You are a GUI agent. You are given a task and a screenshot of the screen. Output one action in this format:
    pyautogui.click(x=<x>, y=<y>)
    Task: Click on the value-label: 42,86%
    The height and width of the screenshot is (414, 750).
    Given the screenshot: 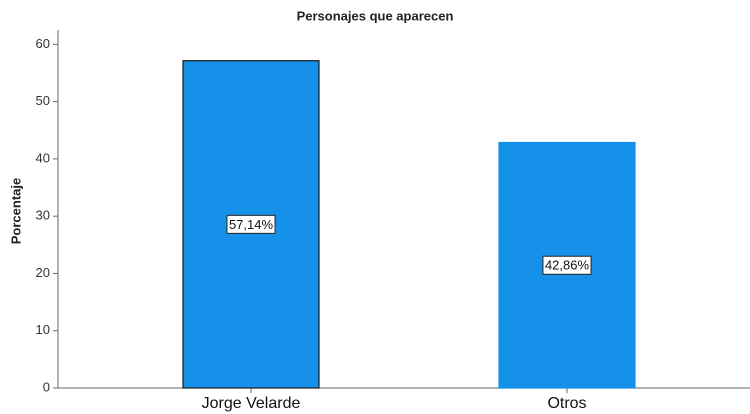 What is the action you would take?
    pyautogui.click(x=567, y=265)
    